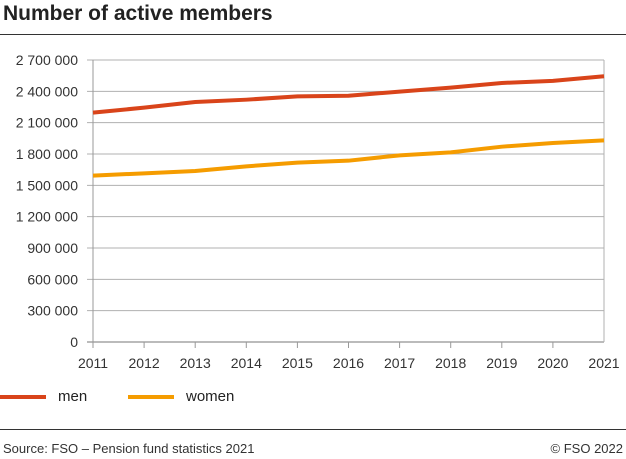 This screenshot has height=459, width=626. Describe the element at coordinates (47, 154) in the screenshot. I see `y-tick-label: 1 800 000` at that location.